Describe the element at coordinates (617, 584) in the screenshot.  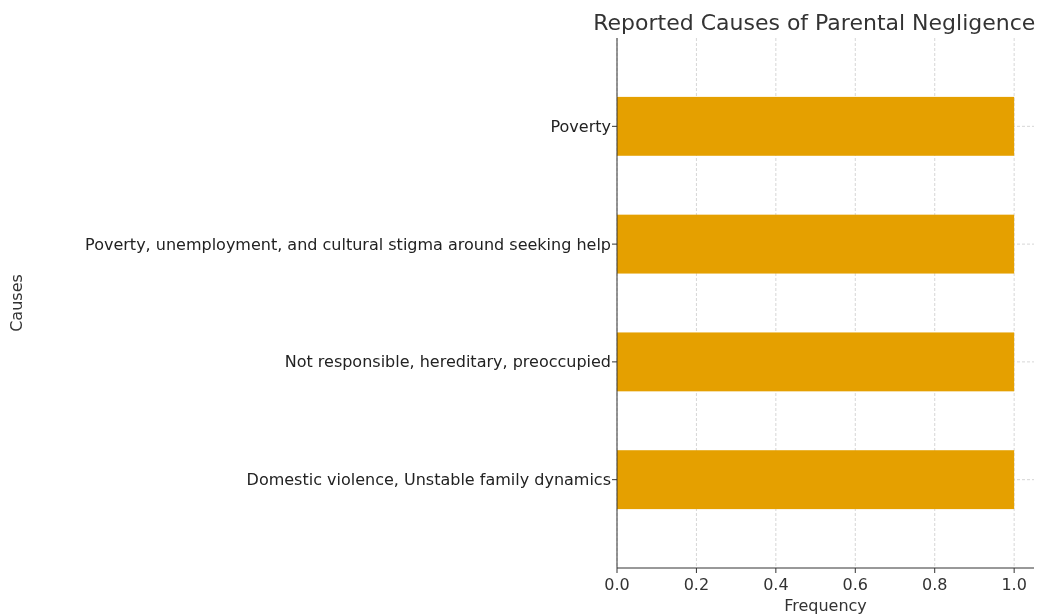
I see `x-tick-label: 0.0` at that location.